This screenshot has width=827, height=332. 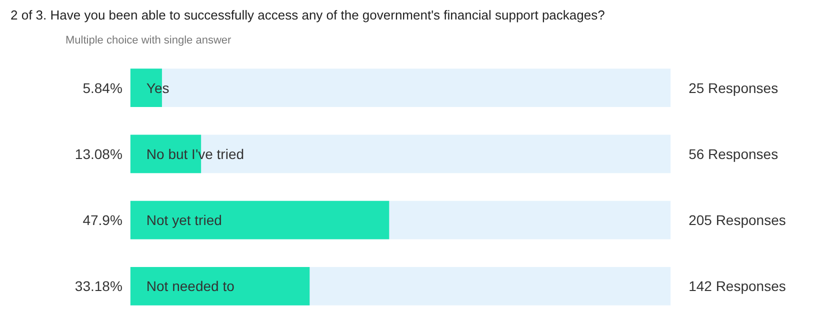 What do you see at coordinates (190, 286) in the screenshot?
I see `y-tick-label: Not needed to` at bounding box center [190, 286].